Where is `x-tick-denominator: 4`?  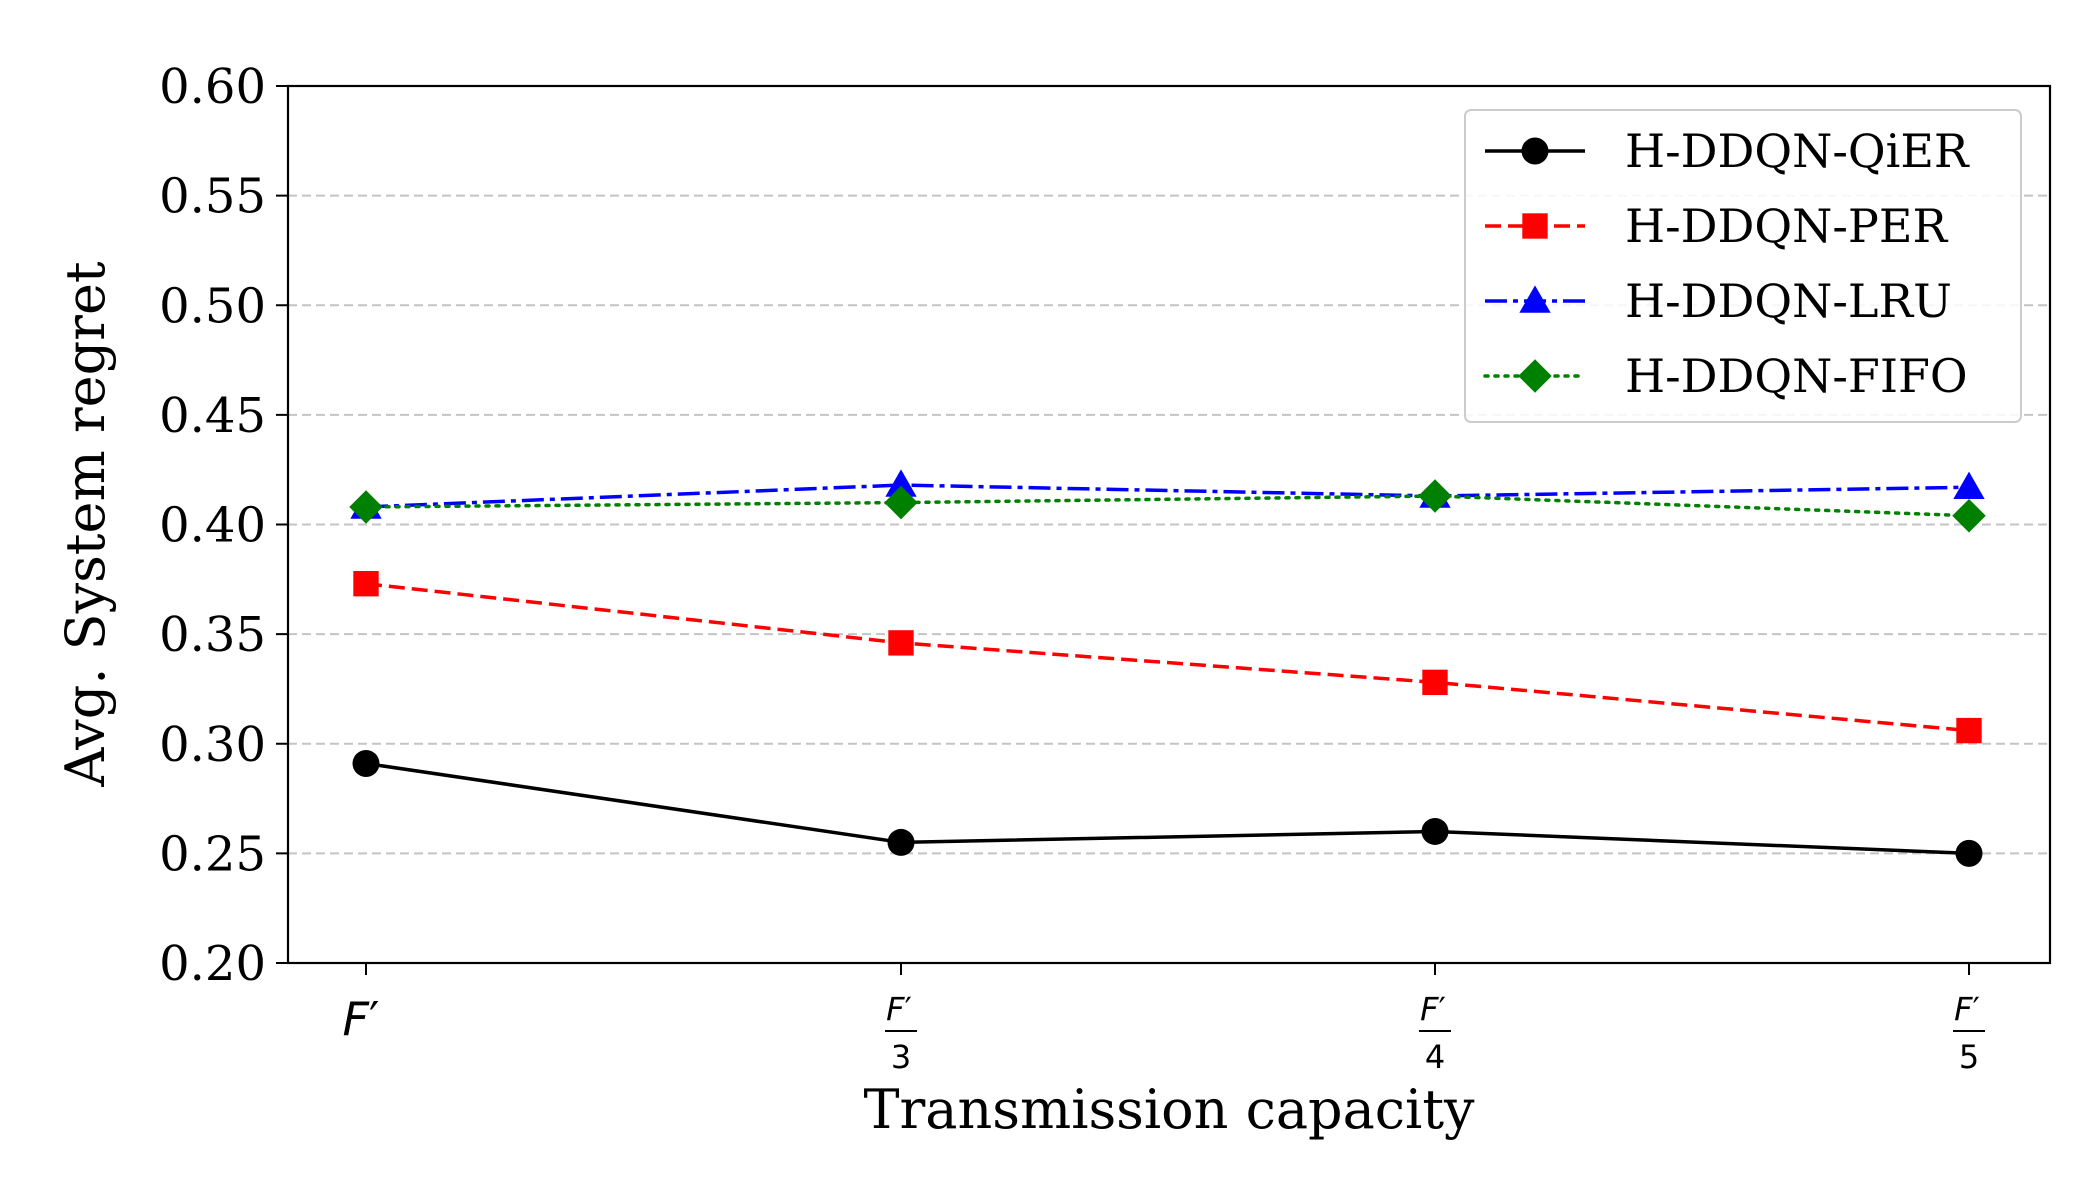 x-tick-denominator: 4 is located at coordinates (1435, 1057).